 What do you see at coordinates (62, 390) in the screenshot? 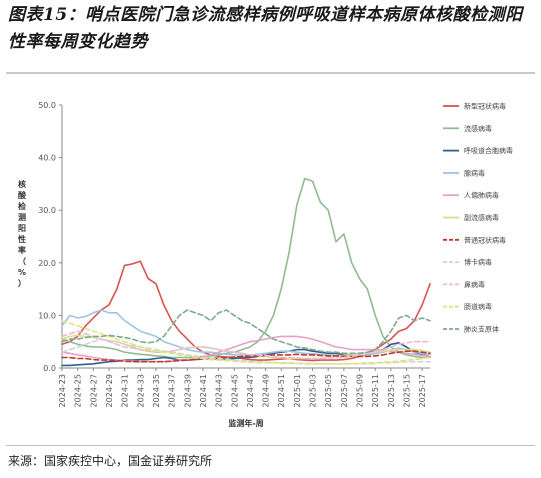
I see `x-tick-label: 2024-23` at bounding box center [62, 390].